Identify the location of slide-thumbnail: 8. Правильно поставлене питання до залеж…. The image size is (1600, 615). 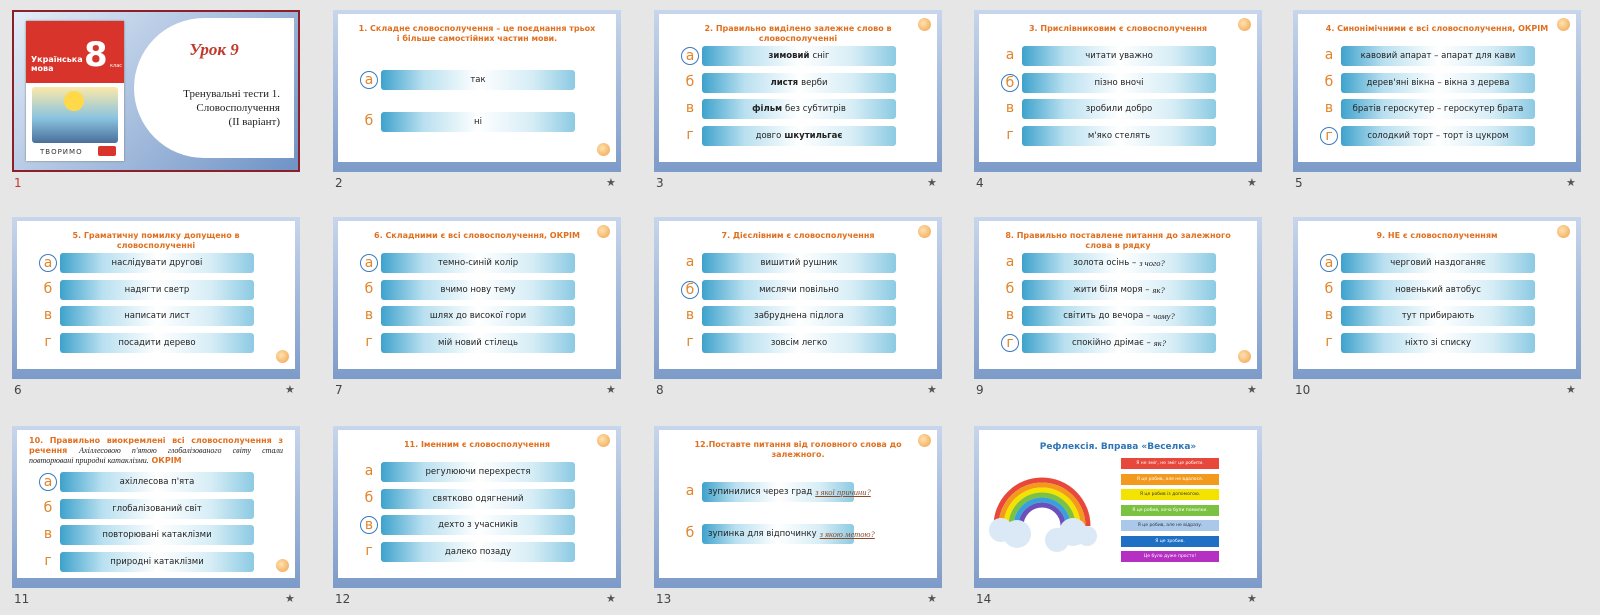
(1118, 298).